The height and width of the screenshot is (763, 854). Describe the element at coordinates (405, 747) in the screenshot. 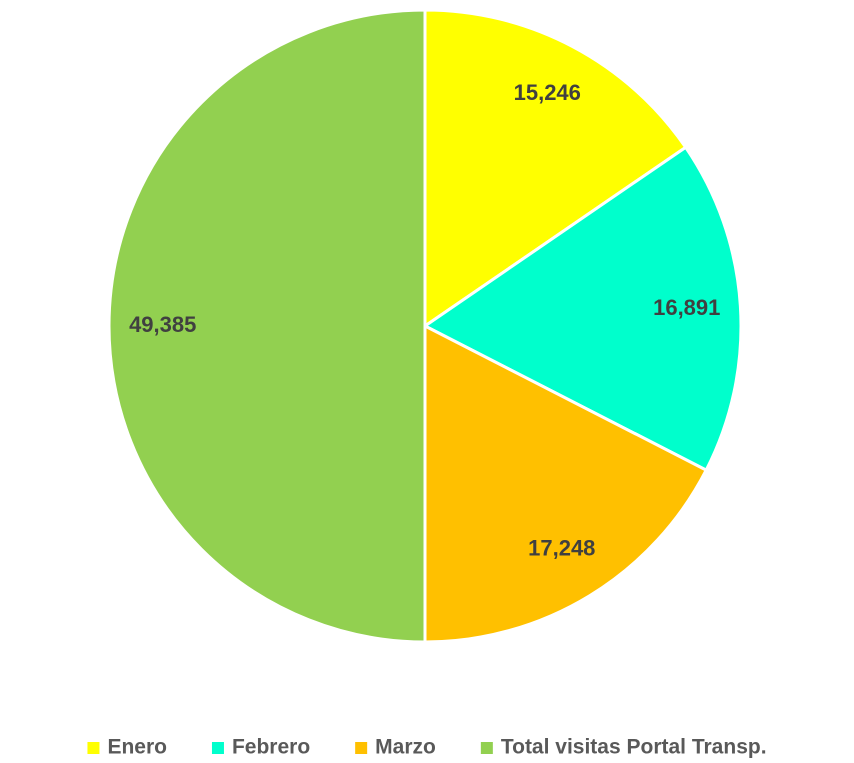

I see `legend-label: Marzo` at that location.